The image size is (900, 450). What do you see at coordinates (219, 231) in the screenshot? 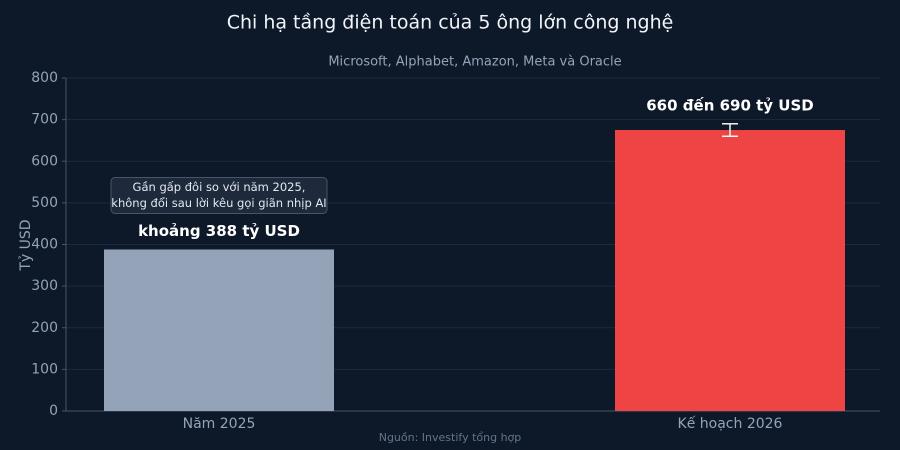
I see `value-label: khoảng 388 tỷ USD` at bounding box center [219, 231].